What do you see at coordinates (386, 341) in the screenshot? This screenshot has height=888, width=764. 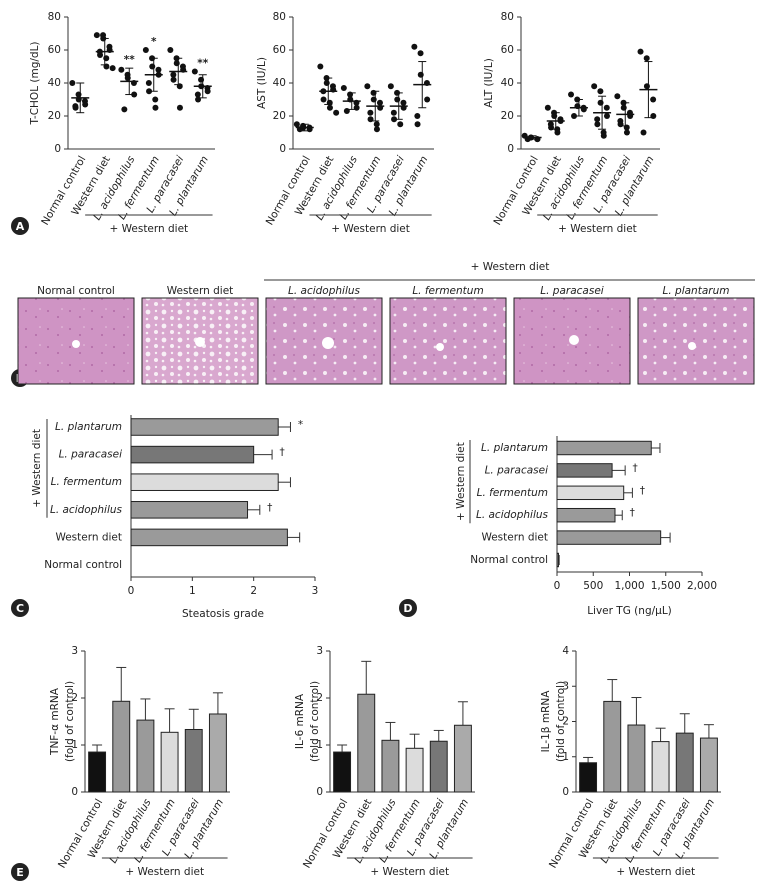 I see `histology-images` at bounding box center [386, 341].